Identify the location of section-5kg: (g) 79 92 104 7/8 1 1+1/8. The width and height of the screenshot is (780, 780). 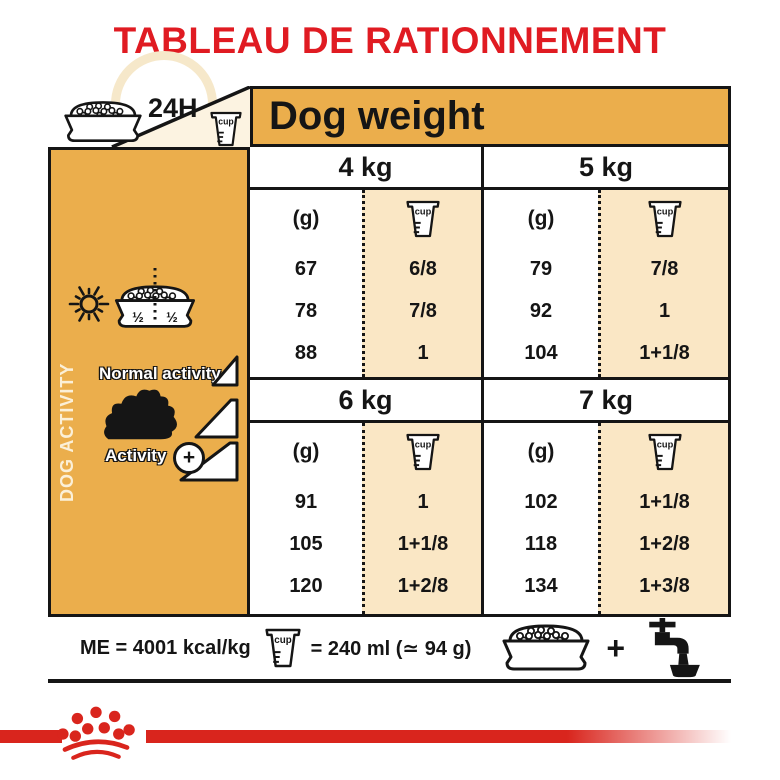
(606, 283).